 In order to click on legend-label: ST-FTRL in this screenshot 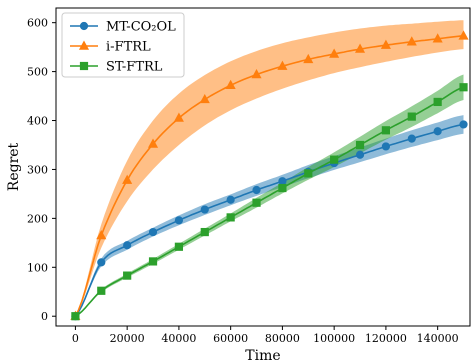, I will do `click(134, 67)`.